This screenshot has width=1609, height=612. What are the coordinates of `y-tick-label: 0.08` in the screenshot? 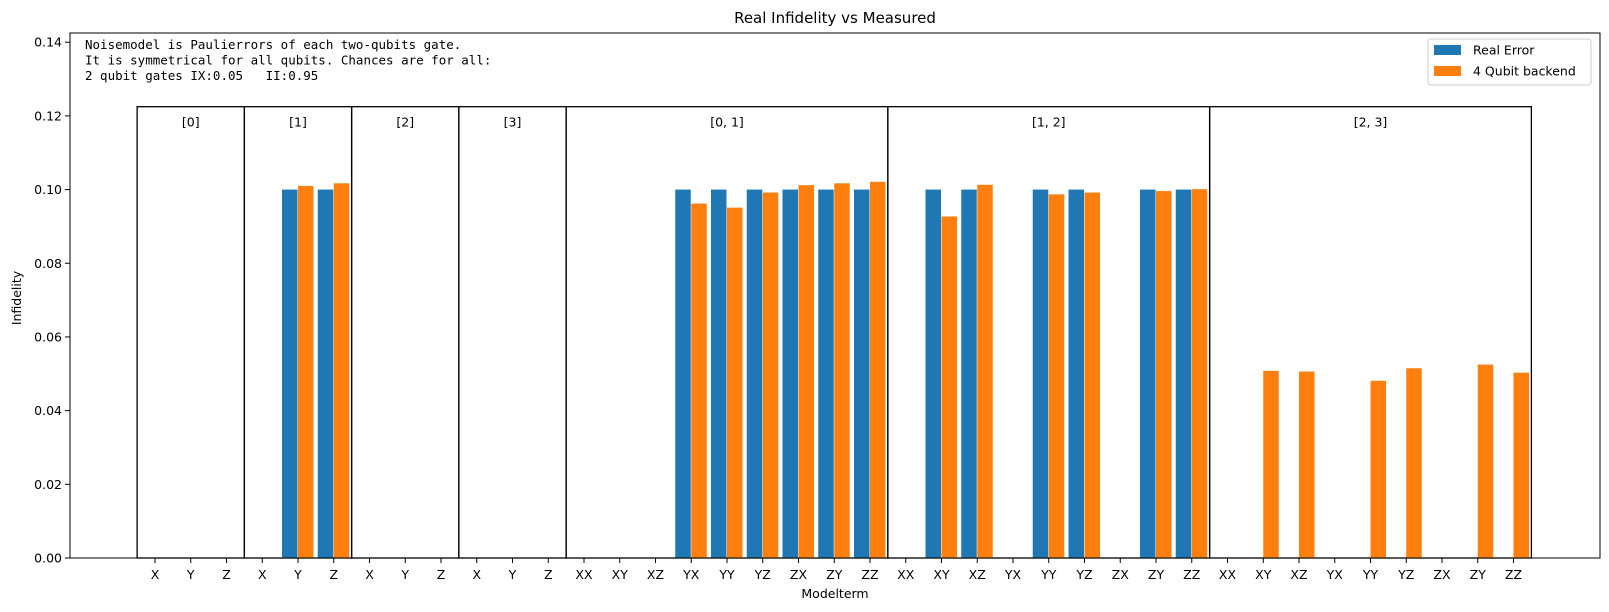 It's located at (48, 263).